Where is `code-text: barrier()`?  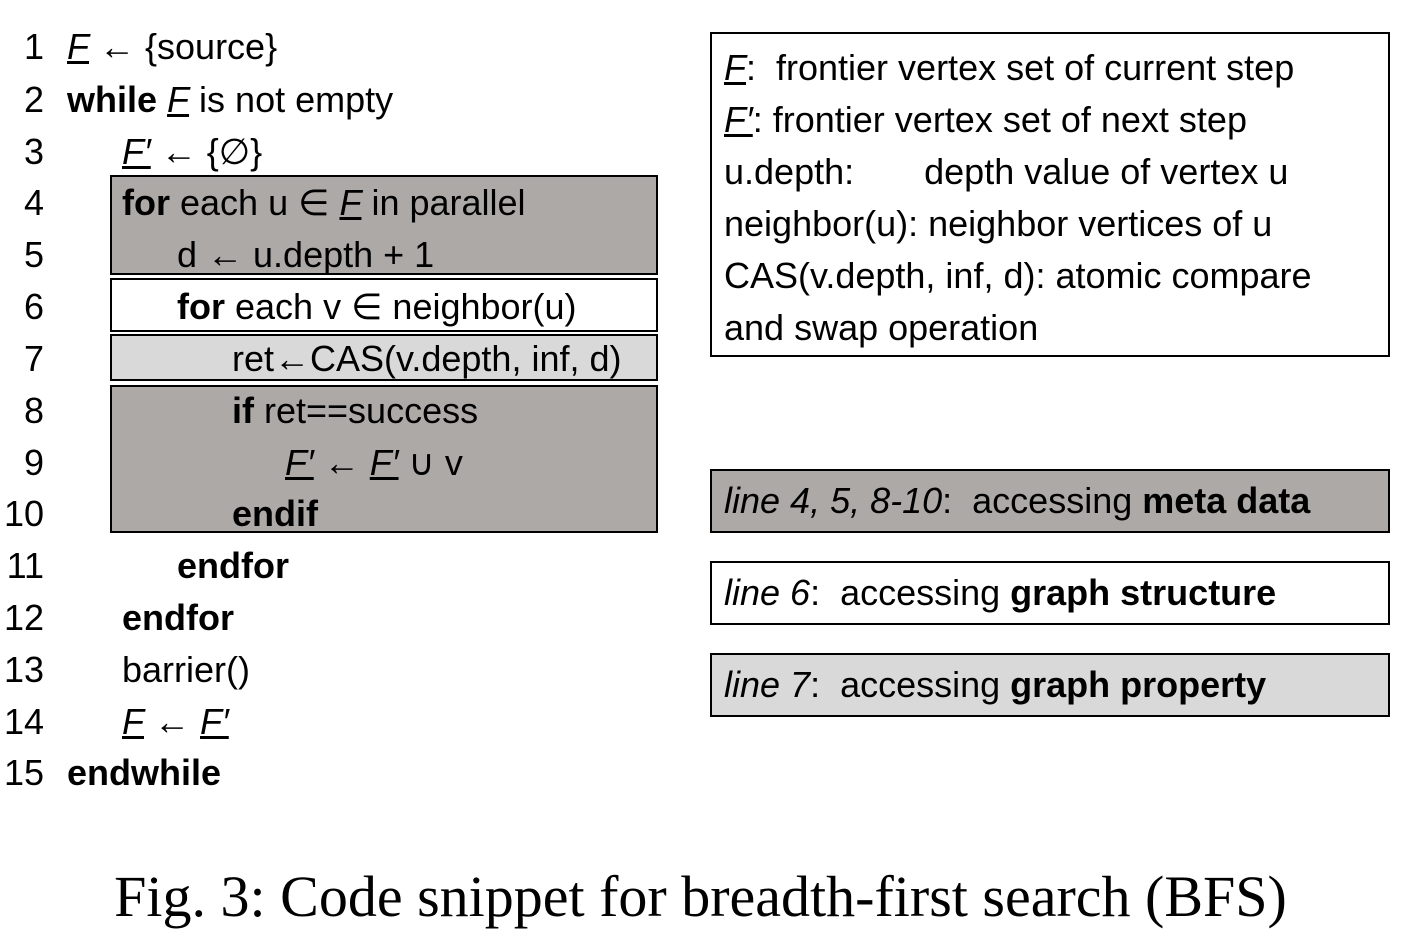 code-text: barrier() is located at coordinates (186, 669).